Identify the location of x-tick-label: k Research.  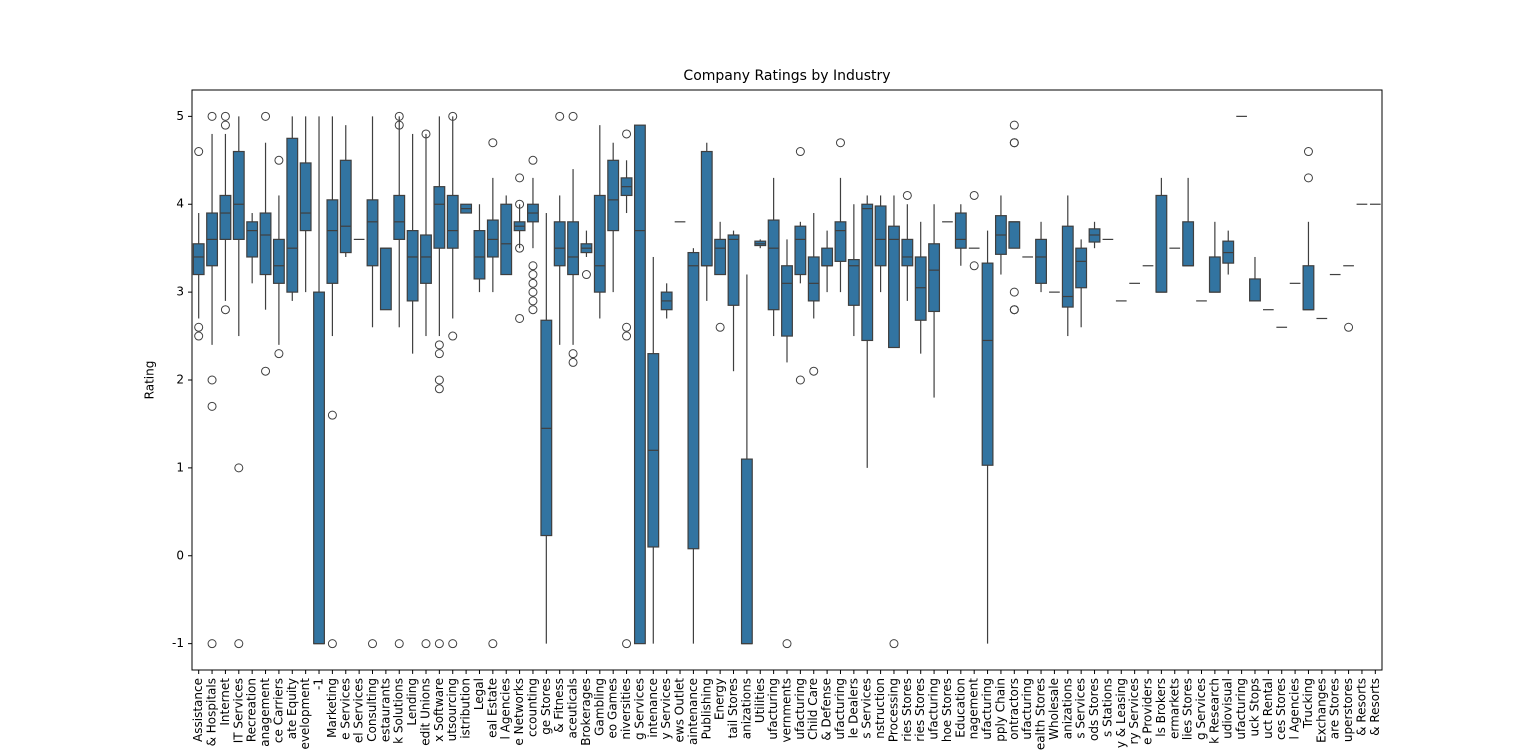
(1214, 711).